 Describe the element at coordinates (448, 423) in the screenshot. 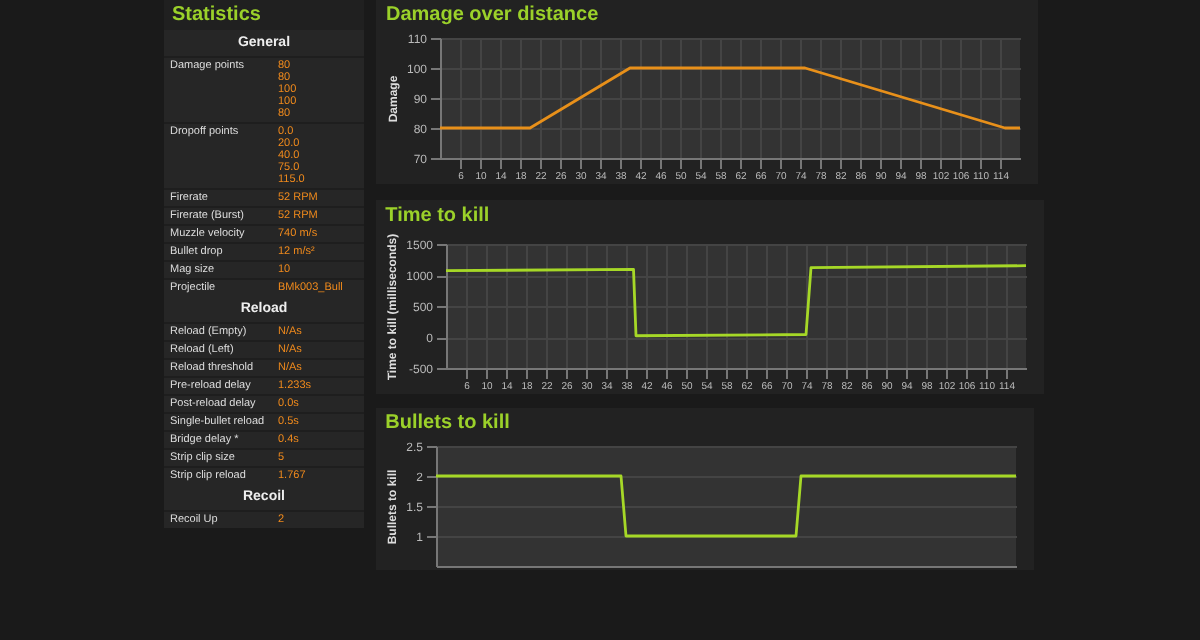

I see `chart-title: Bullets to kill` at that location.